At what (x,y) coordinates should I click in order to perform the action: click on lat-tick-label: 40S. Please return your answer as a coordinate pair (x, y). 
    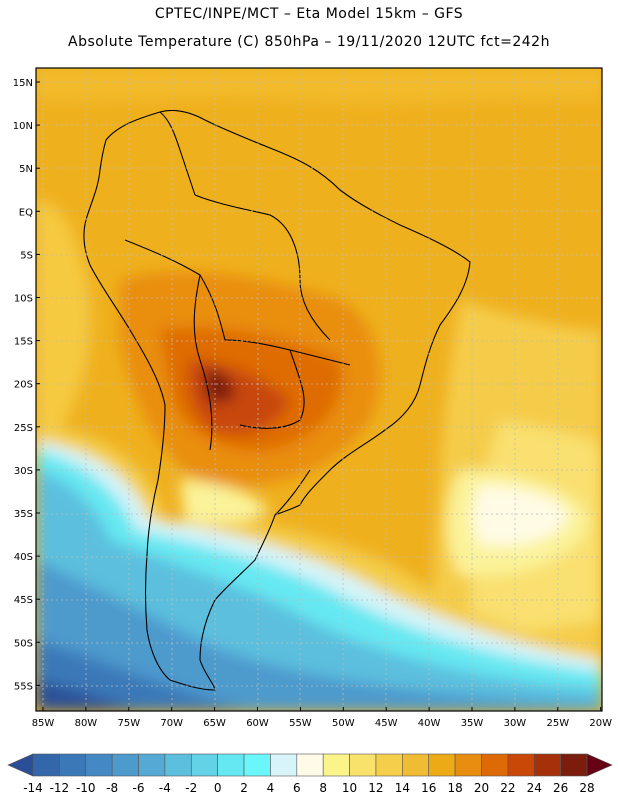
    Looking at the image, I should click on (23, 557).